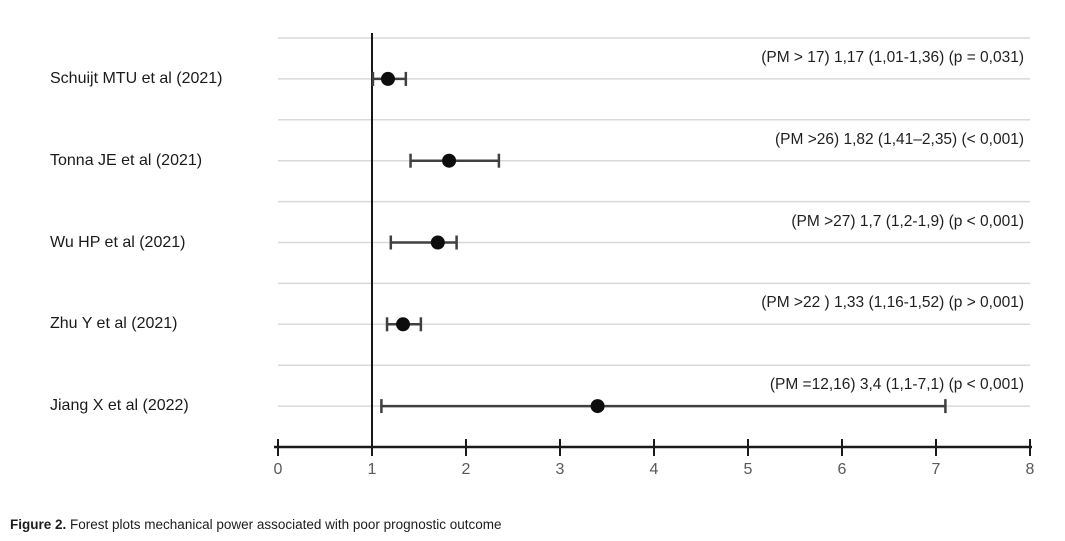 This screenshot has width=1065, height=541. Describe the element at coordinates (38, 524) in the screenshot. I see `figure-caption-label: Figure 2.` at that location.